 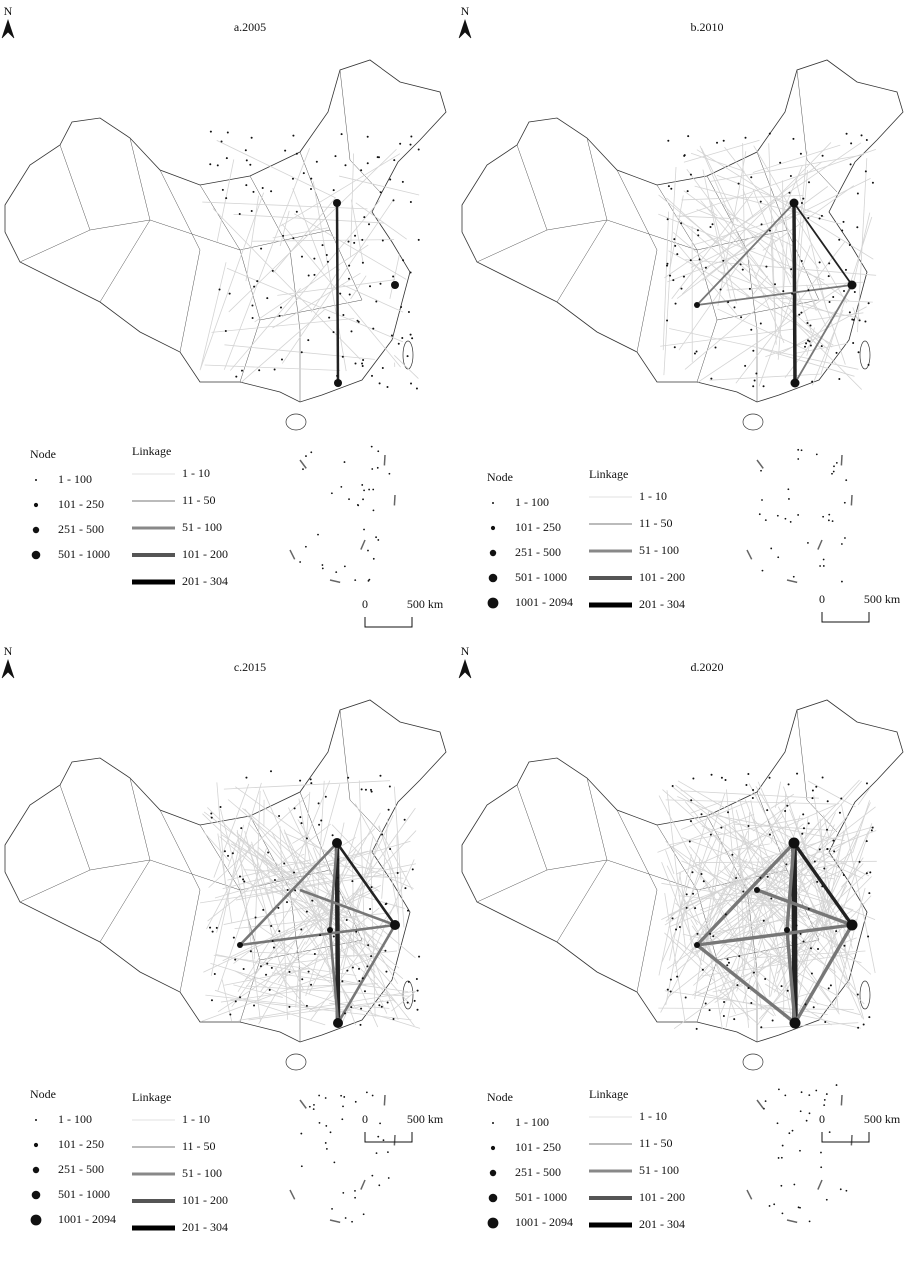 I want to click on boundary-dash, so click(x=292, y=1194).